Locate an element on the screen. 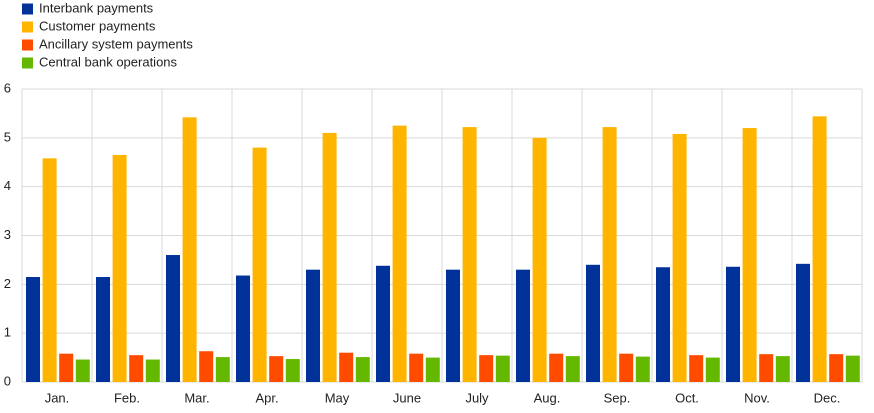 This screenshot has width=874, height=413. x-tick-label: Jan. is located at coordinates (57, 397).